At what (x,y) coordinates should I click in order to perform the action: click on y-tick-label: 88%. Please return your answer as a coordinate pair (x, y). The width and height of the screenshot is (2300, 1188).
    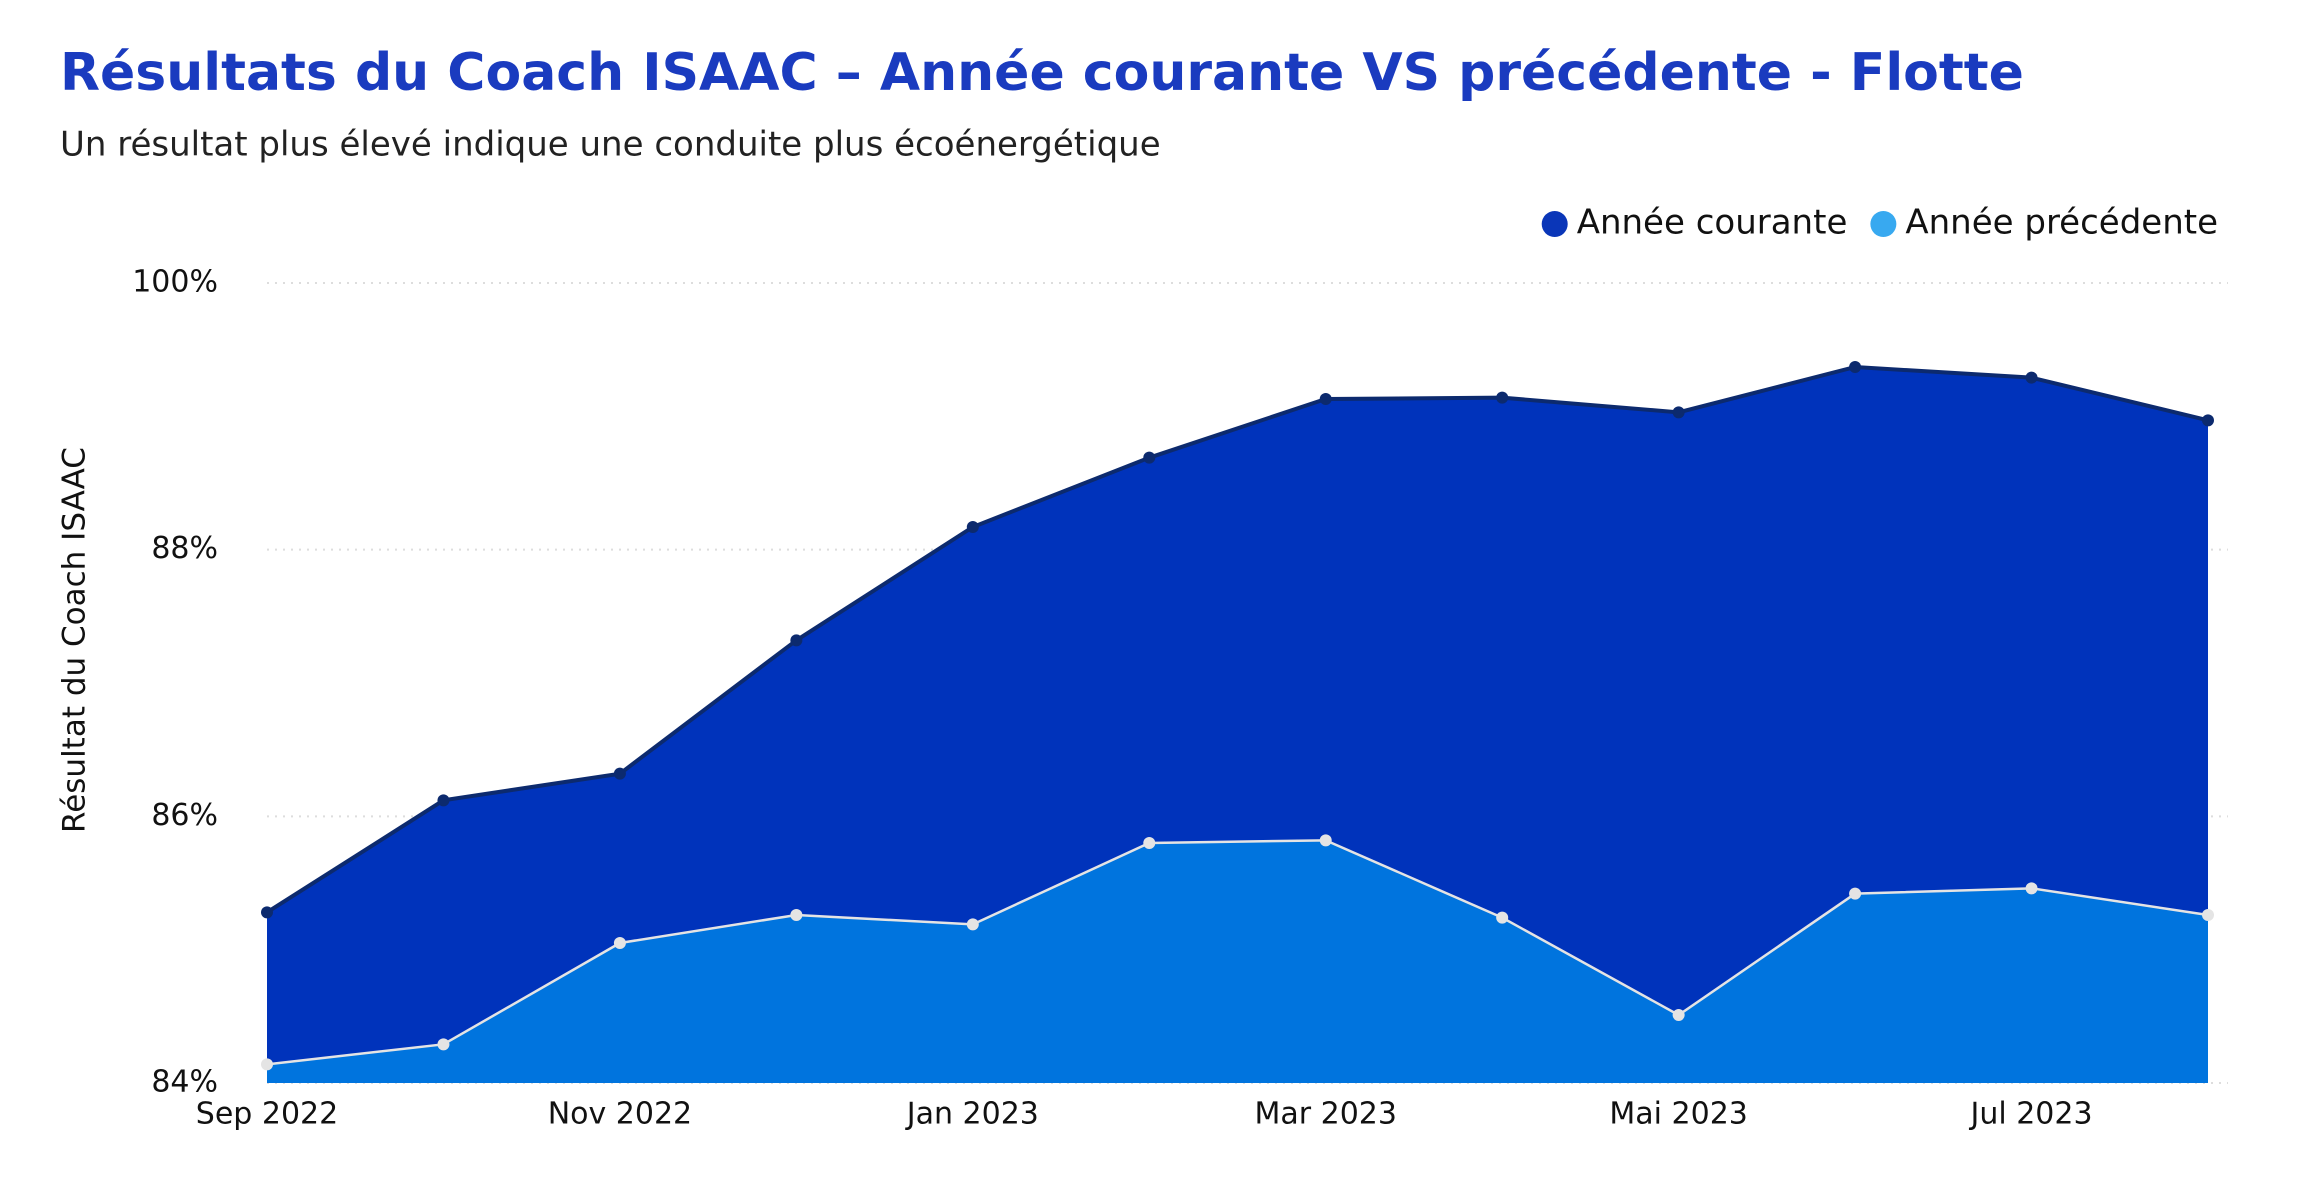
    Looking at the image, I should click on (184, 548).